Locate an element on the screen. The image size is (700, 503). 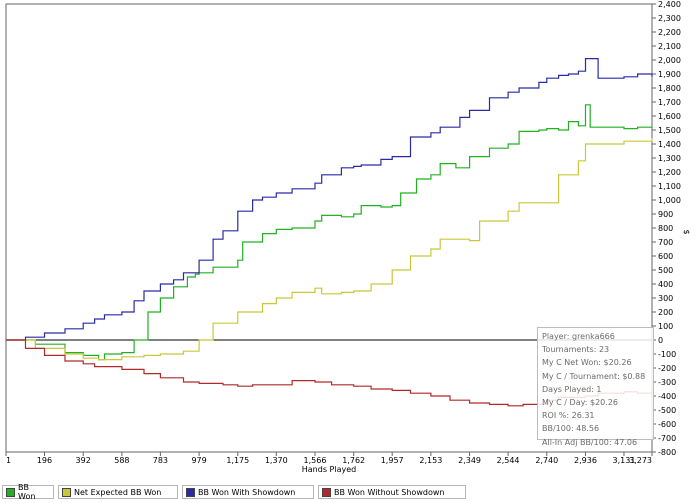
y-tick-label: 1,200 is located at coordinates (669, 172).